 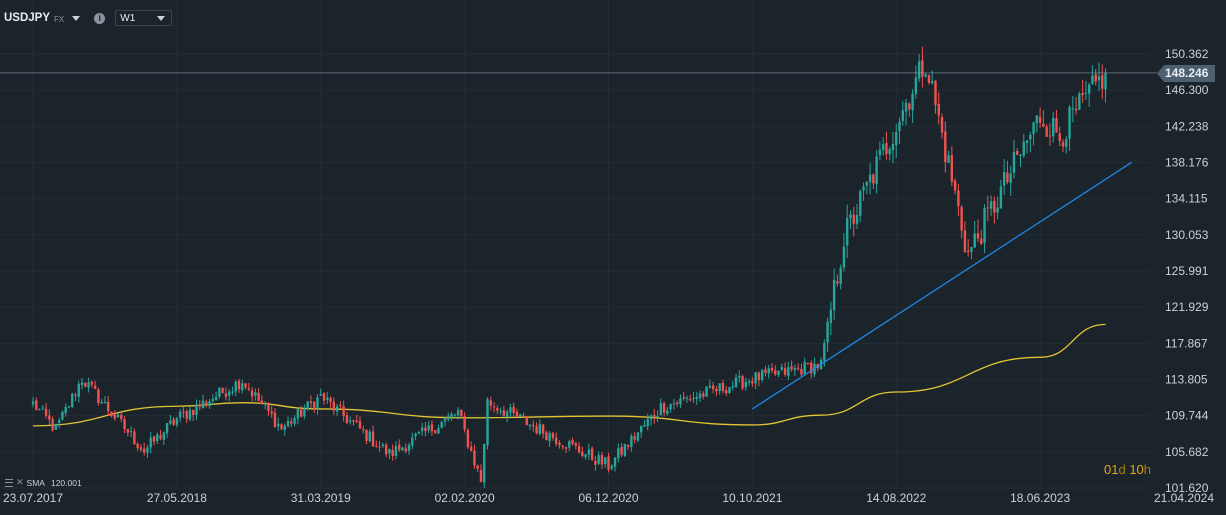 I want to click on indicator-settings-icon, so click(x=9, y=482).